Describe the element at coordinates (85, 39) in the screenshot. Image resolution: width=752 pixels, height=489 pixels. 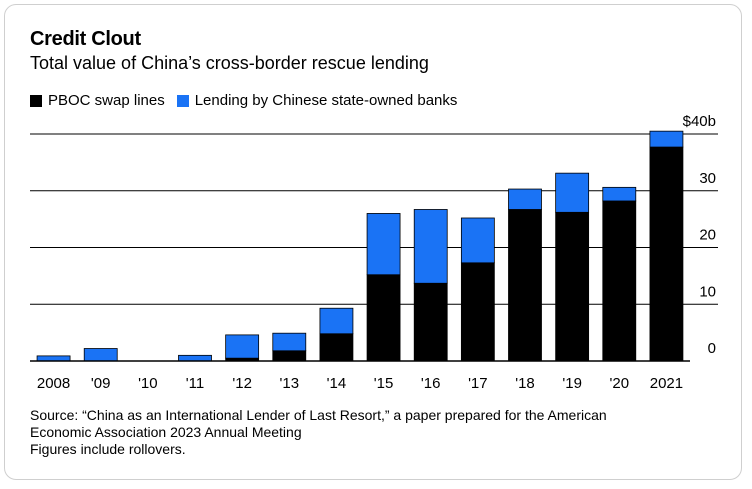
I see `chart-title: Credit Clout` at that location.